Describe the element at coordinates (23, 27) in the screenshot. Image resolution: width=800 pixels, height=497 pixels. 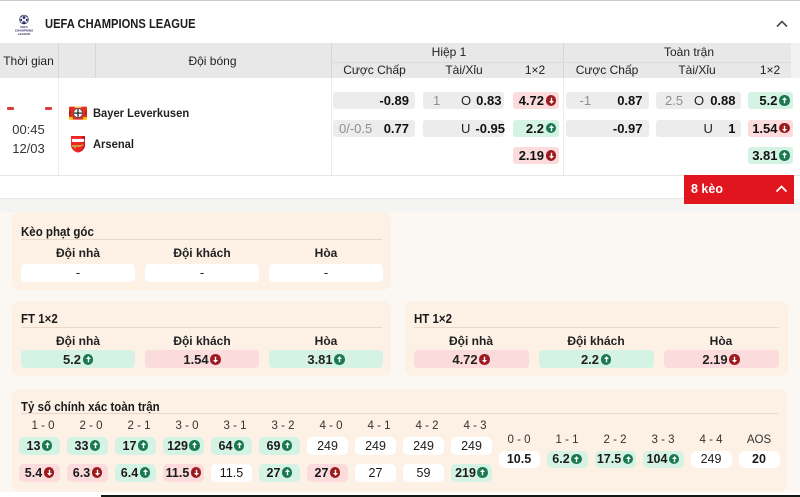
I see `svg-text: UEFA` at that location.